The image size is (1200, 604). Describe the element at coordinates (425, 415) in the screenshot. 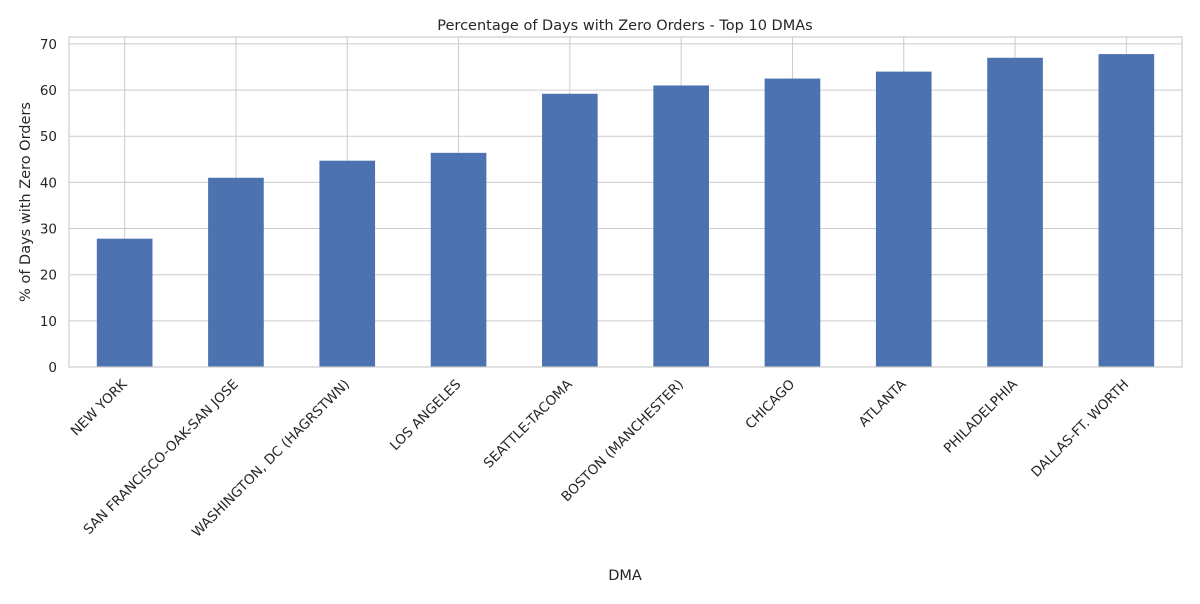

I see `x-tick-label: LOS ANGELES` at that location.